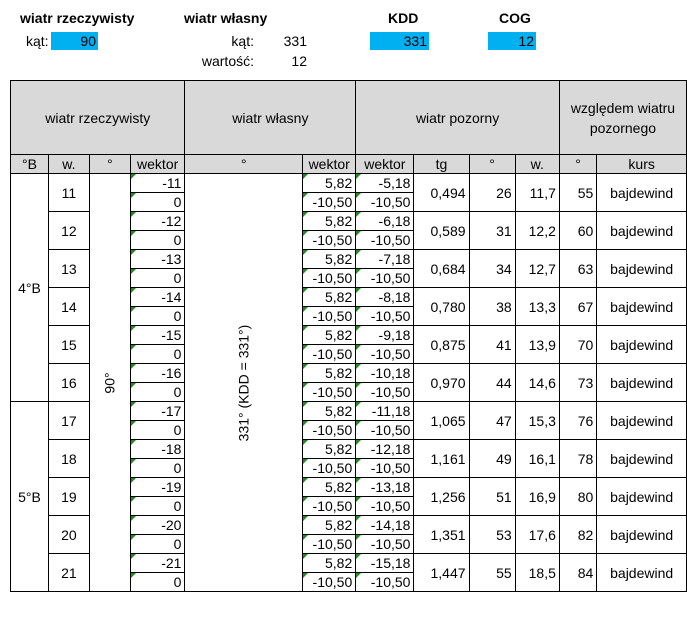 Image resolution: width=687 pixels, height=622 pixels. I want to click on apparent-degrees: 41, so click(492, 344).